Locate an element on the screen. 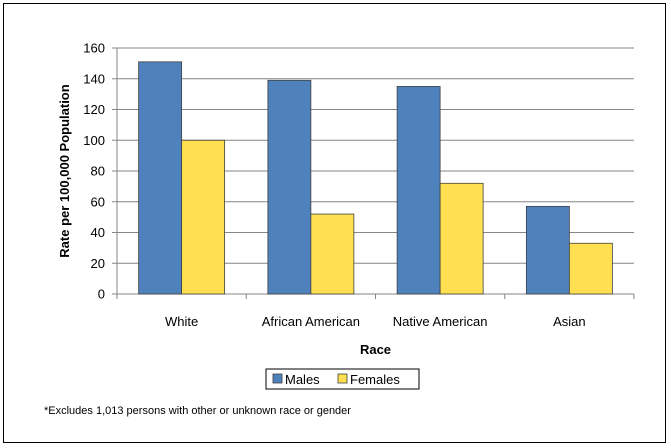 This screenshot has height=448, width=671. bar-males-african-american is located at coordinates (289, 187).